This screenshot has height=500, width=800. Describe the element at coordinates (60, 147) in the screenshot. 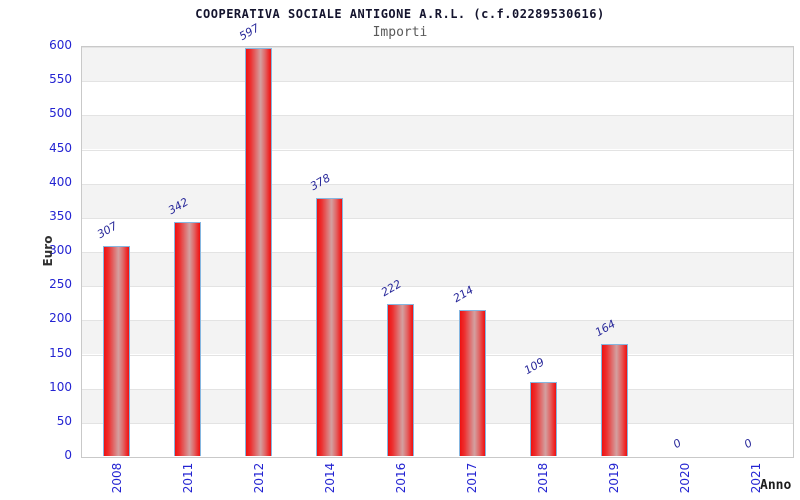

I see `y-tick-label: 450` at that location.